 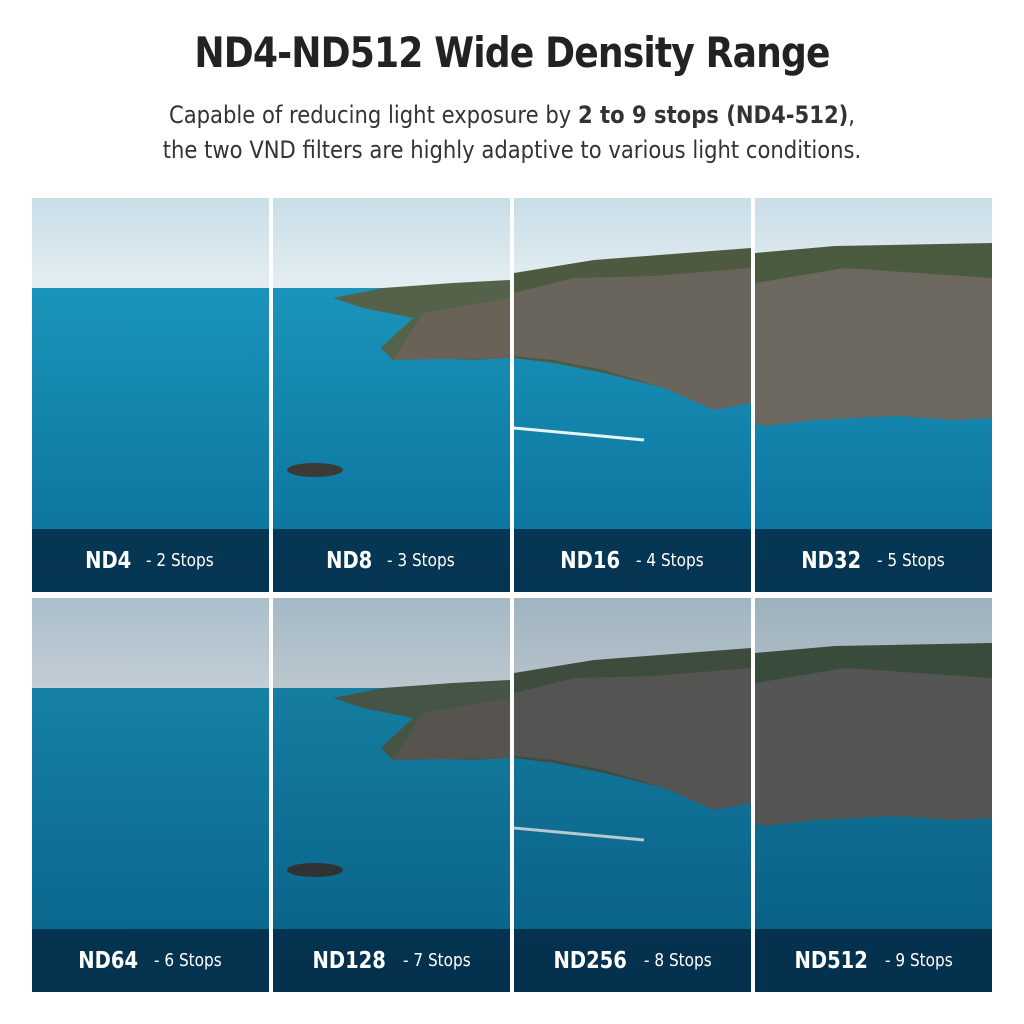 I want to click on filter-label: ND4 - 2 Stops, so click(x=150, y=560).